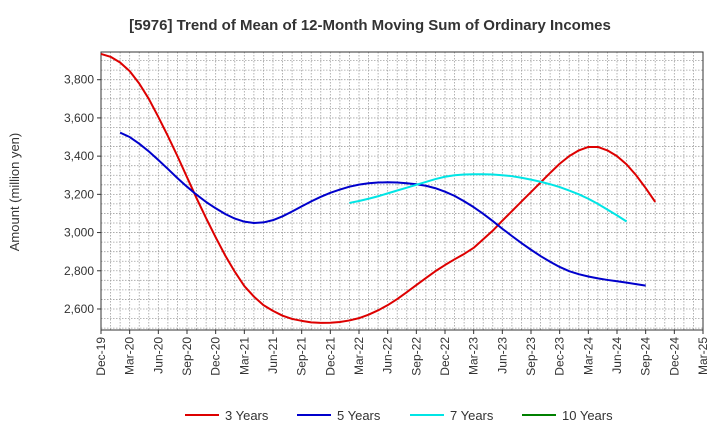  Describe the element at coordinates (302, 356) in the screenshot. I see `x-tick-label: Sep-21` at that location.